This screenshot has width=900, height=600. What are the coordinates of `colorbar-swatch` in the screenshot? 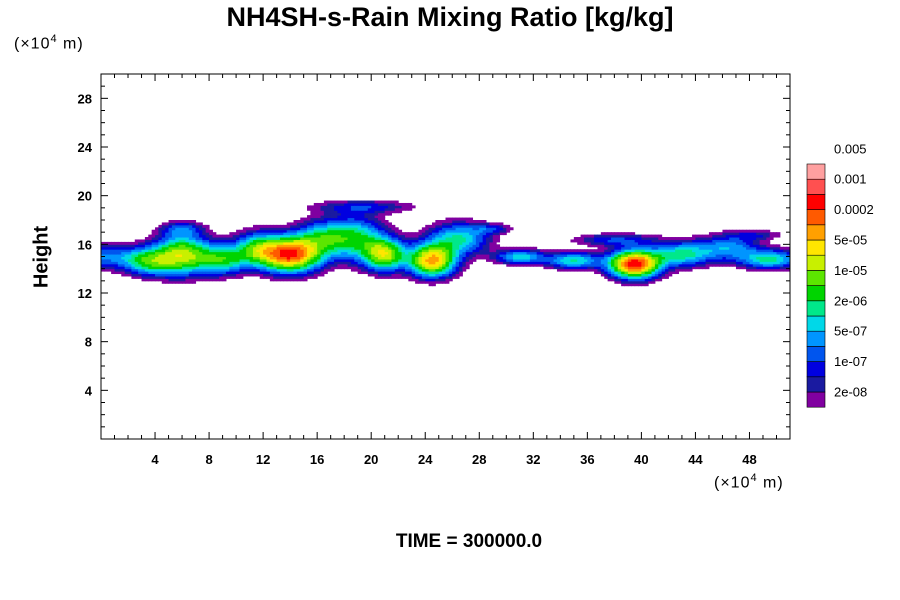 It's located at (816, 186).